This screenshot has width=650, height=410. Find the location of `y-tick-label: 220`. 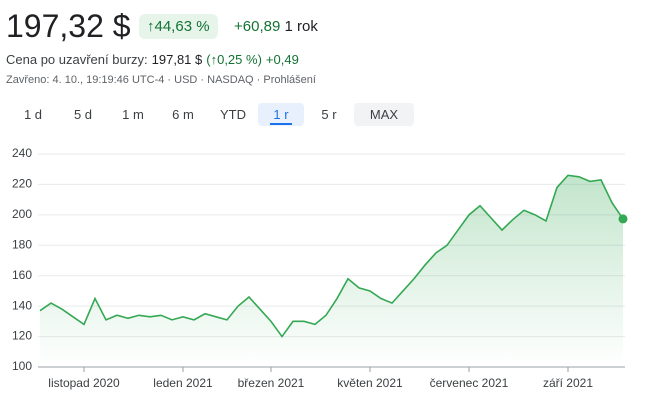

y-tick-label: 220 is located at coordinates (22, 184).